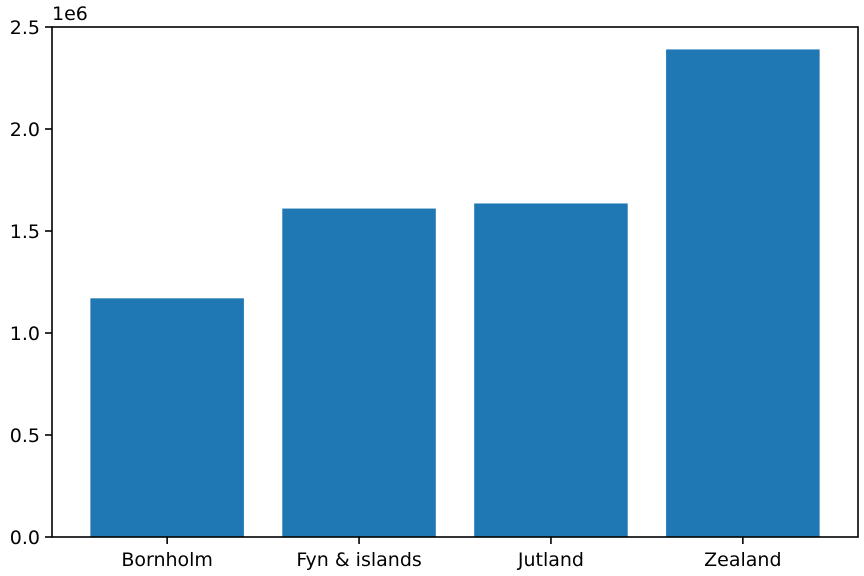 The height and width of the screenshot is (576, 864). I want to click on x-tick-label: Zealand, so click(742, 560).